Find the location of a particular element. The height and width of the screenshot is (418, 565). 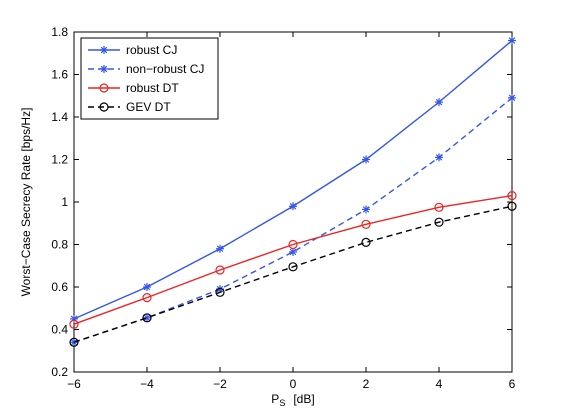

x-tick-label: 0 is located at coordinates (293, 384).